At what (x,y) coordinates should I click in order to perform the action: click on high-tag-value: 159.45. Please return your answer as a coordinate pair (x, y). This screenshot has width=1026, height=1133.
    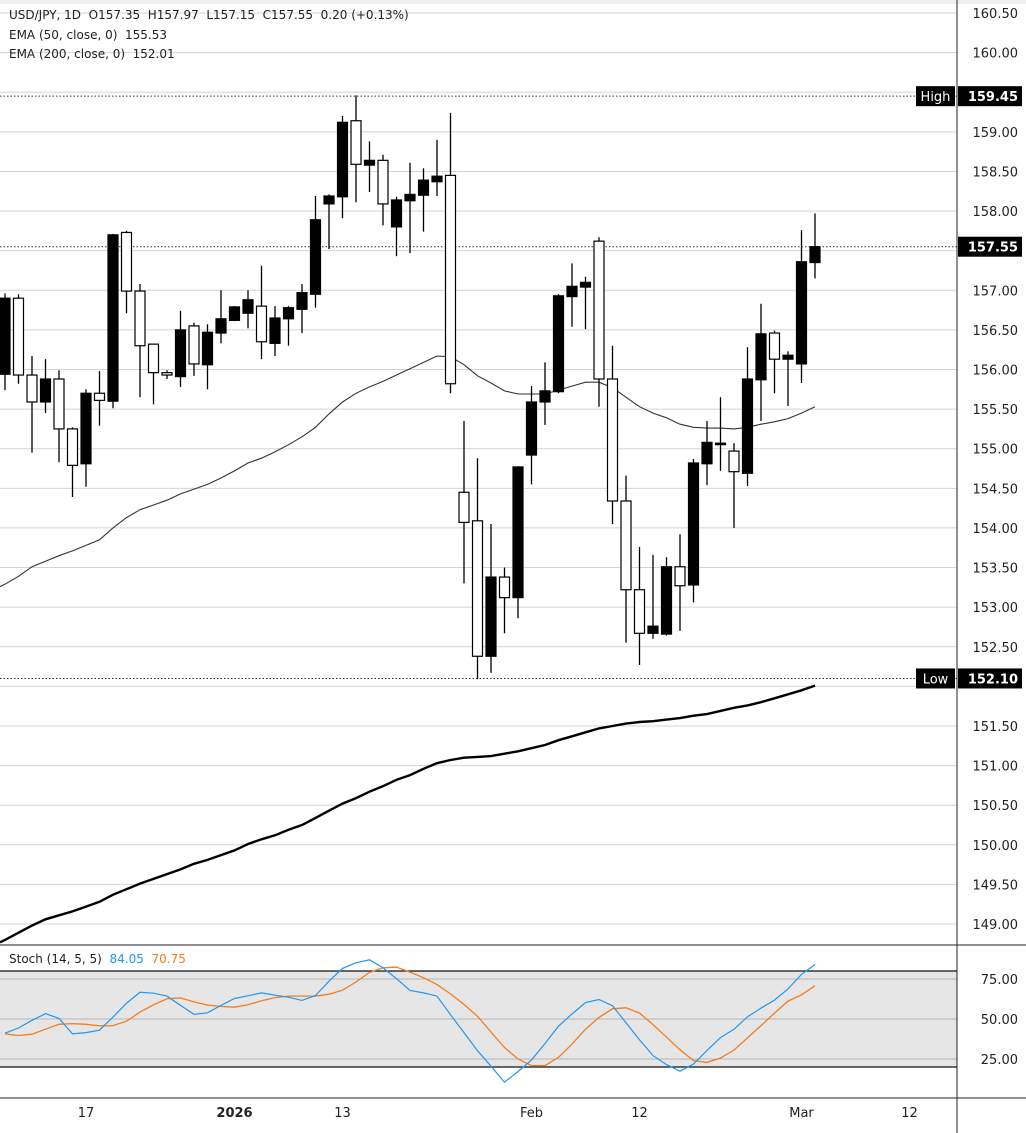
    Looking at the image, I should click on (993, 97).